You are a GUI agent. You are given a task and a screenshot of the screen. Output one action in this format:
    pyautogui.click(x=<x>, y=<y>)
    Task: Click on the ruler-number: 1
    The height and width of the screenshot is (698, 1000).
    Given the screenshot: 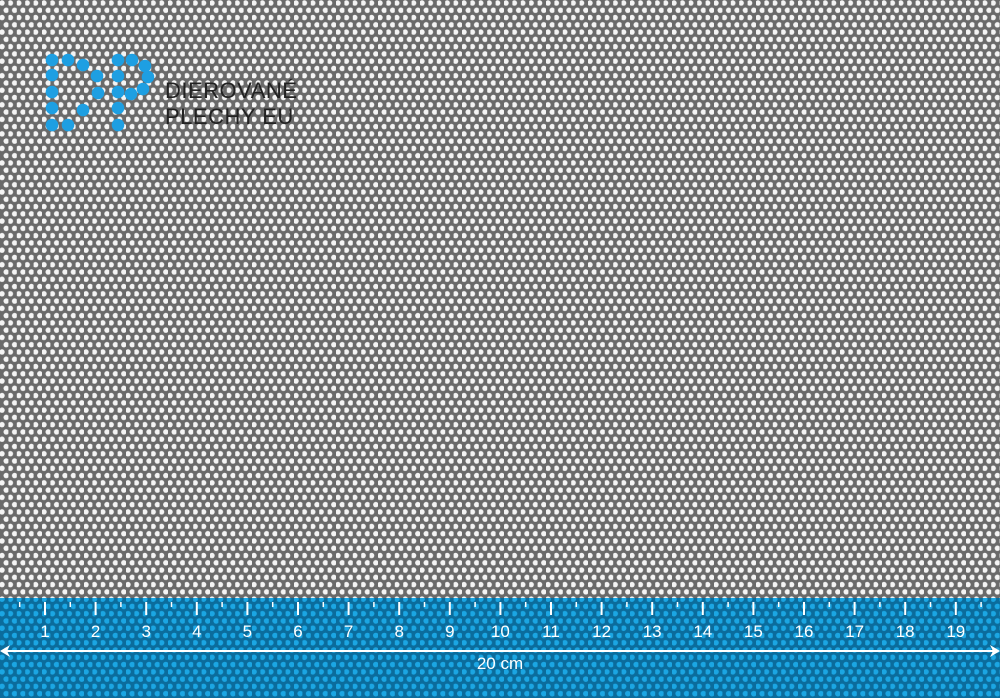 What is the action you would take?
    pyautogui.click(x=45, y=631)
    